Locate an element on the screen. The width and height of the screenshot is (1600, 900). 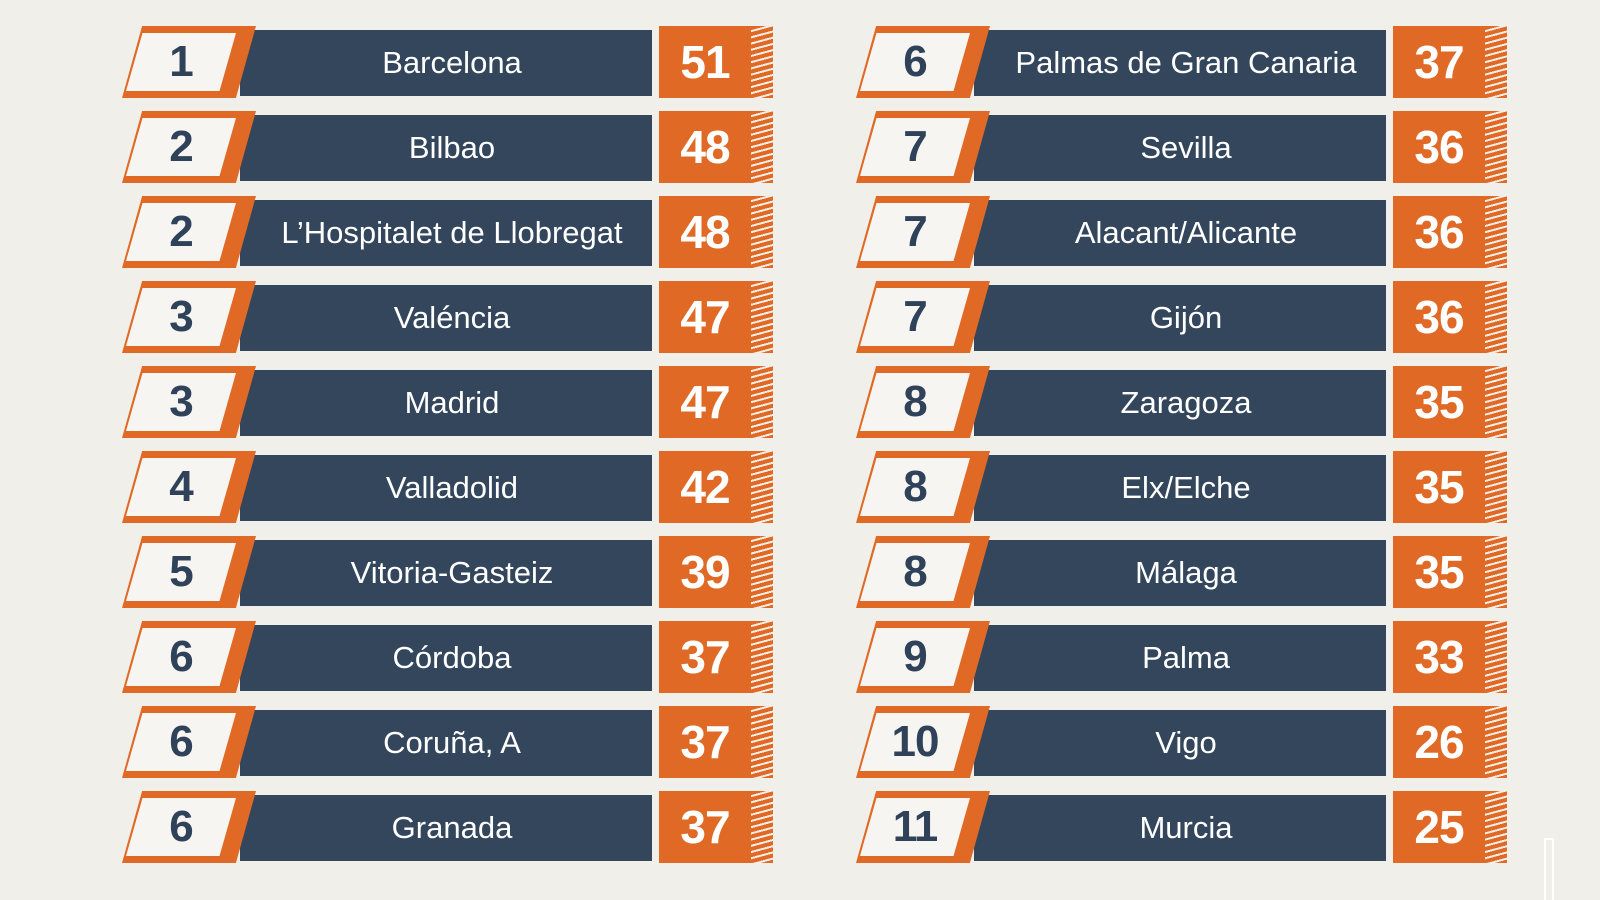
ranking-row: 8 Málaga 35 is located at coordinates (1181, 572).